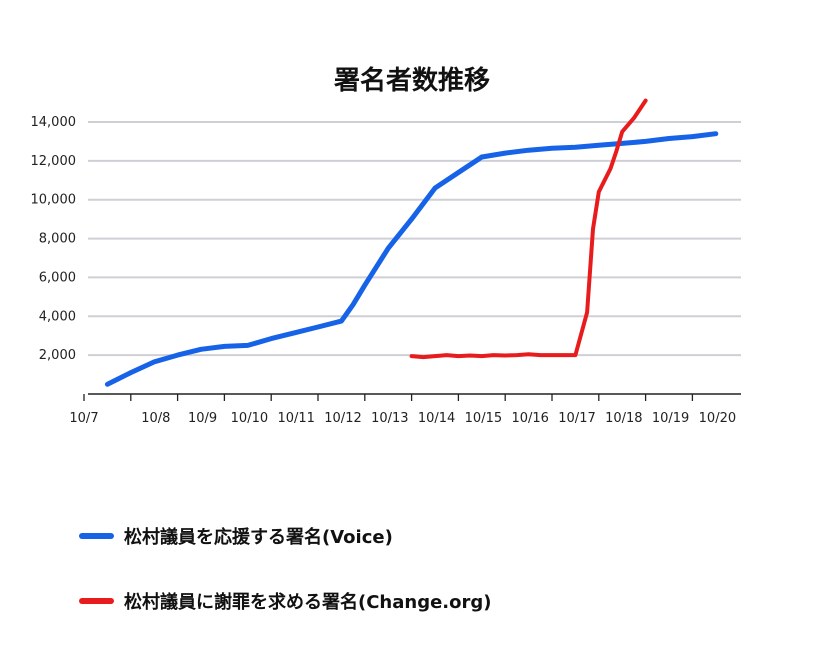  I want to click on y-tick-label: 2,000, so click(57, 355).